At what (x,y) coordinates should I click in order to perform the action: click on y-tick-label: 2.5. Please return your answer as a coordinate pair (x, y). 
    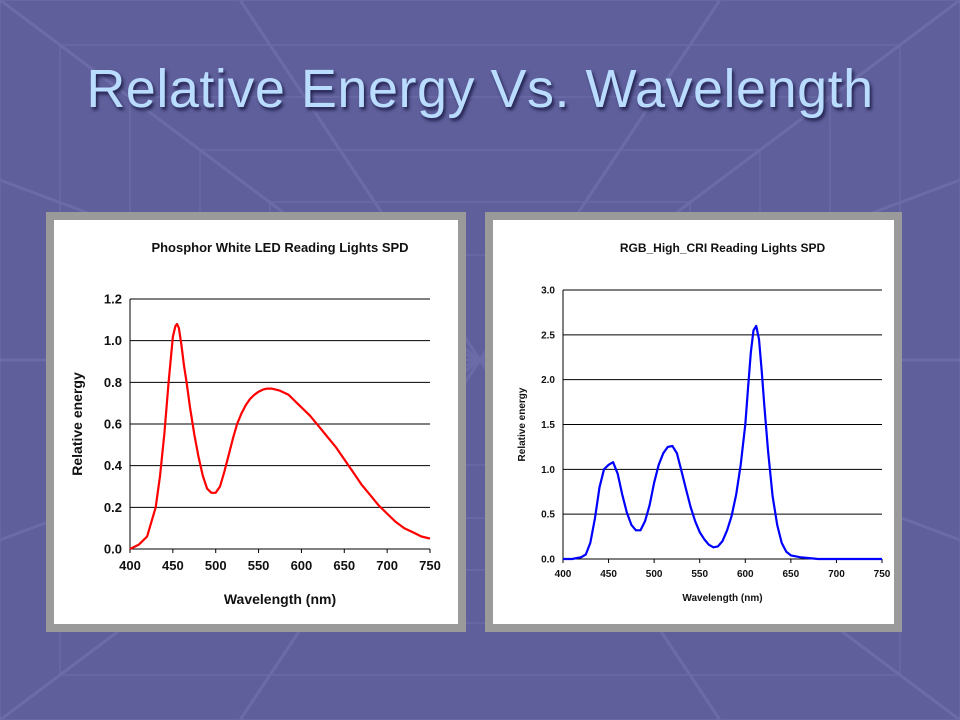
    Looking at the image, I should click on (548, 335).